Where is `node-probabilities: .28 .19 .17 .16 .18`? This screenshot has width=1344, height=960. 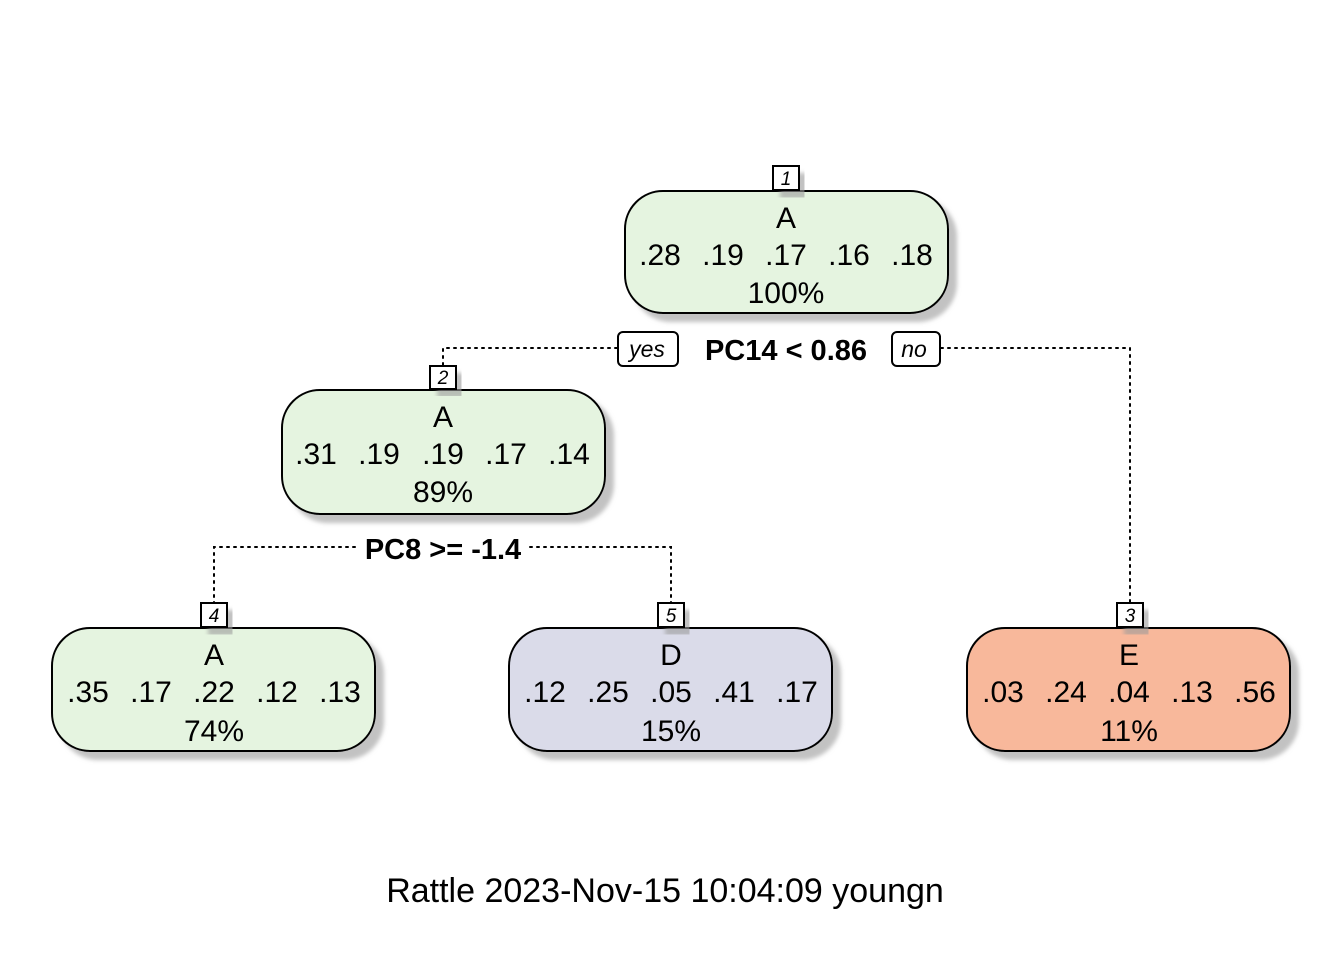
node-probabilities: .28 .19 .17 .16 .18 is located at coordinates (786, 255).